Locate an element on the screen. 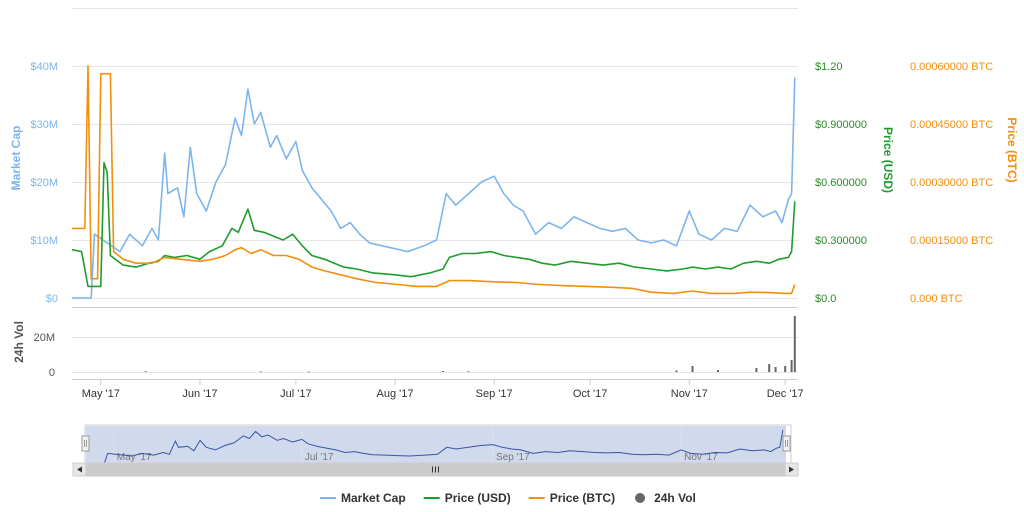 The height and width of the screenshot is (512, 1024). price-usd-tick: $0.900000 is located at coordinates (841, 125).